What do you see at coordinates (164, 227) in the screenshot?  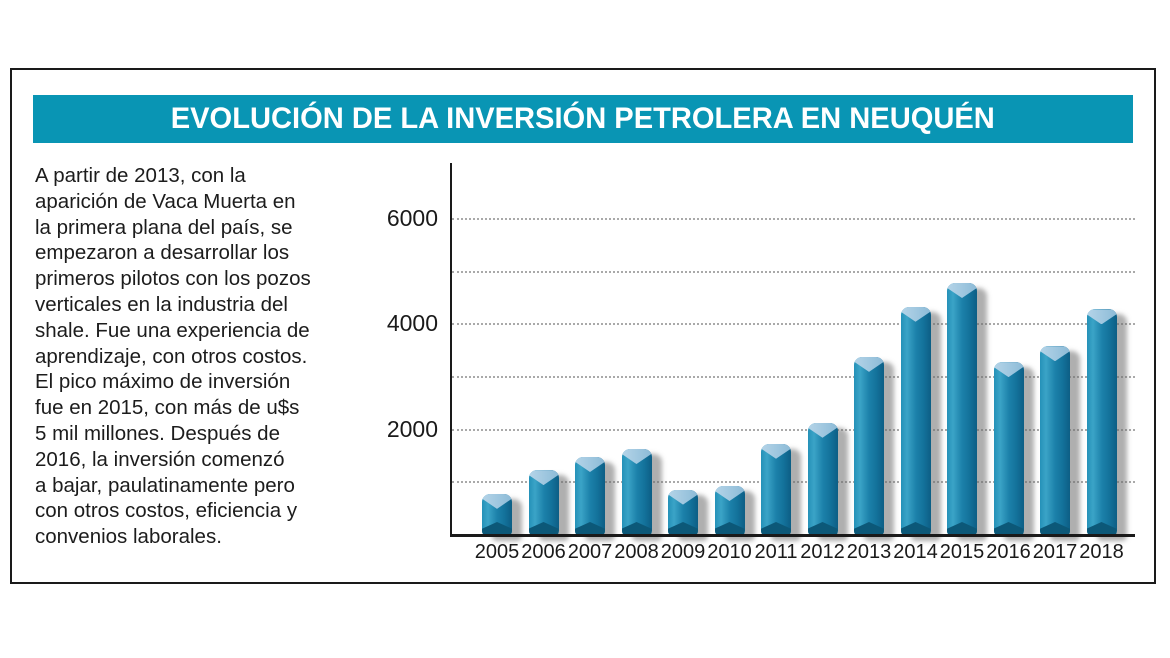 I see `description-line: la primera plana del país, se` at bounding box center [164, 227].